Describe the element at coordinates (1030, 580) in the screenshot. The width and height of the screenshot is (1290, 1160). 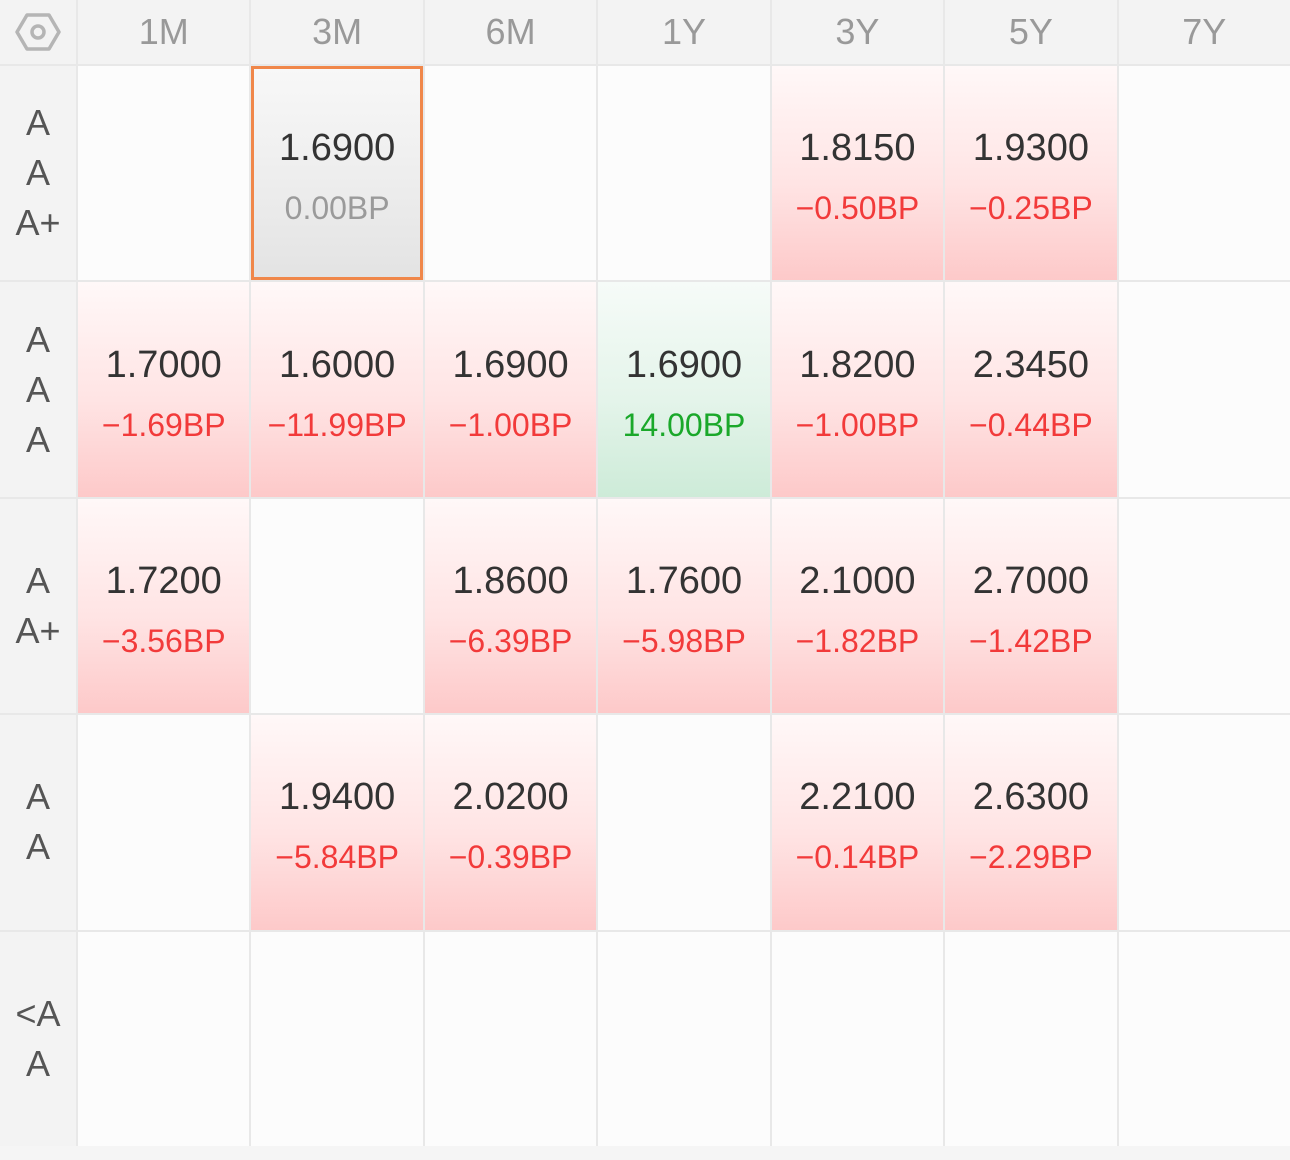
I see `yield-rate: 2.7000` at that location.